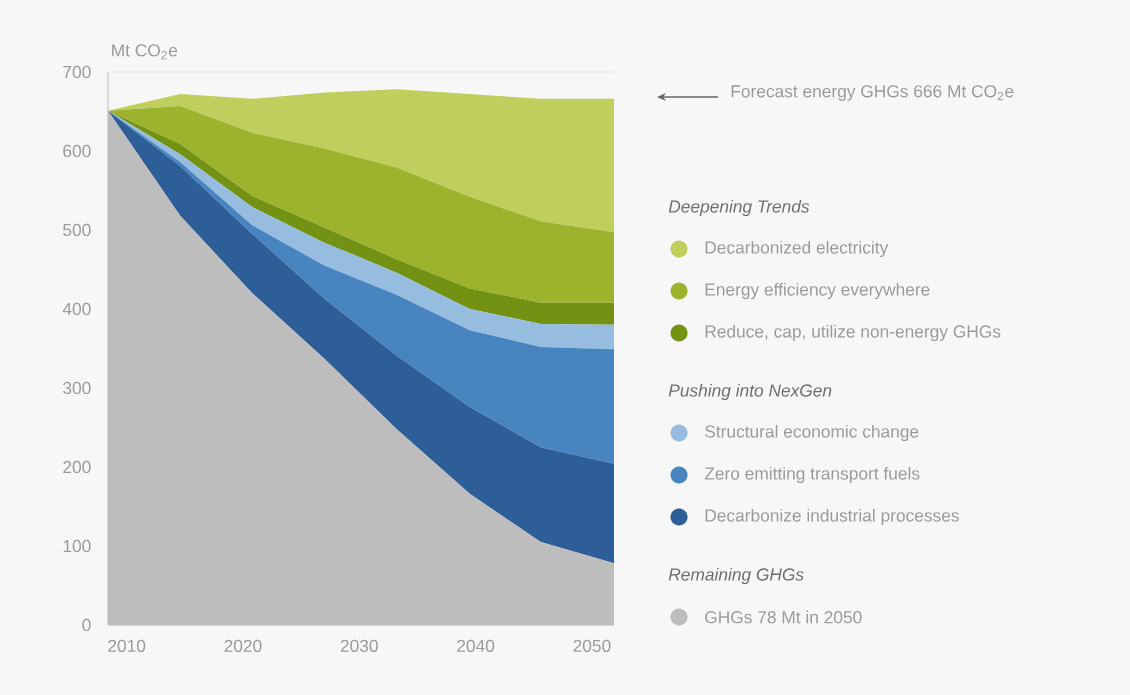  What do you see at coordinates (77, 546) in the screenshot?
I see `y-tick-label: 100` at bounding box center [77, 546].